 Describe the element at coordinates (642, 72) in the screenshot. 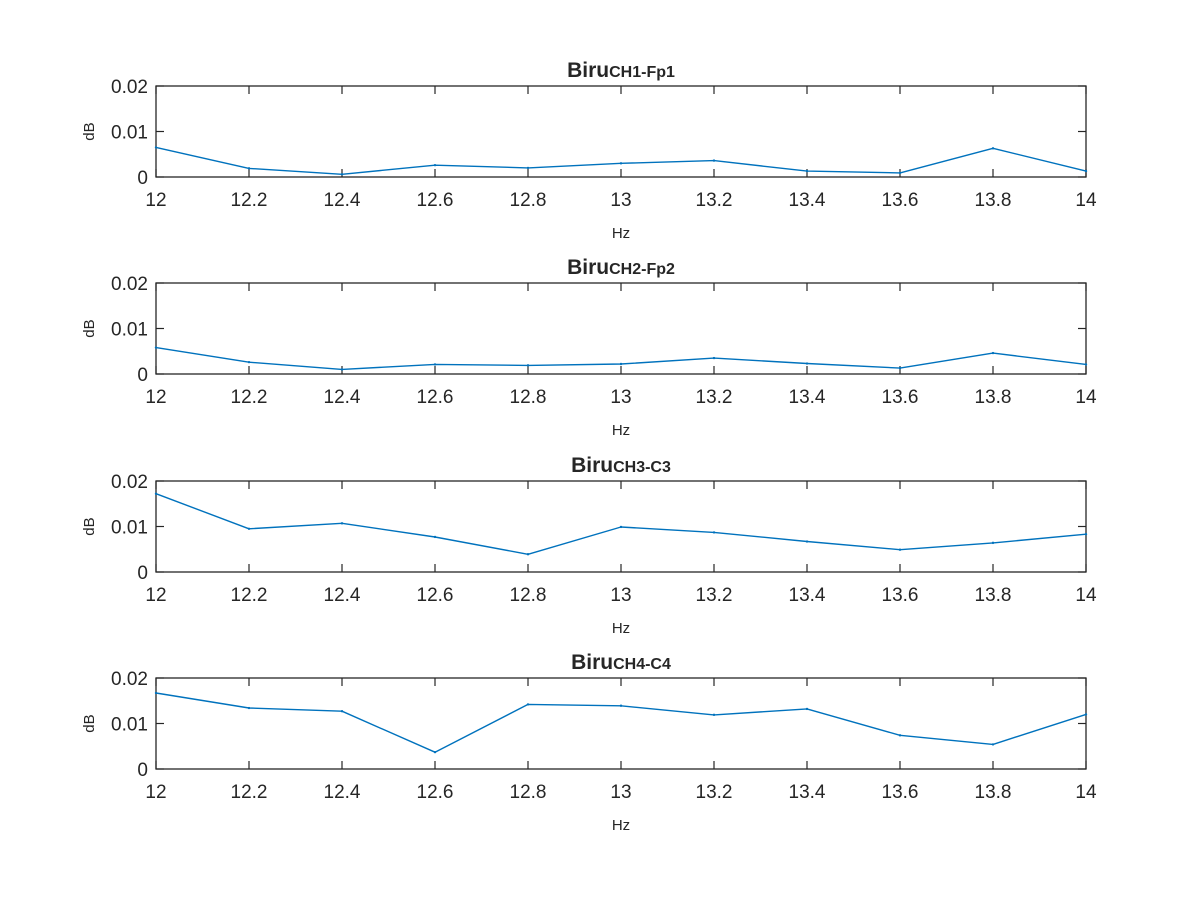

I see `title-sub: CH1-Fp1` at that location.